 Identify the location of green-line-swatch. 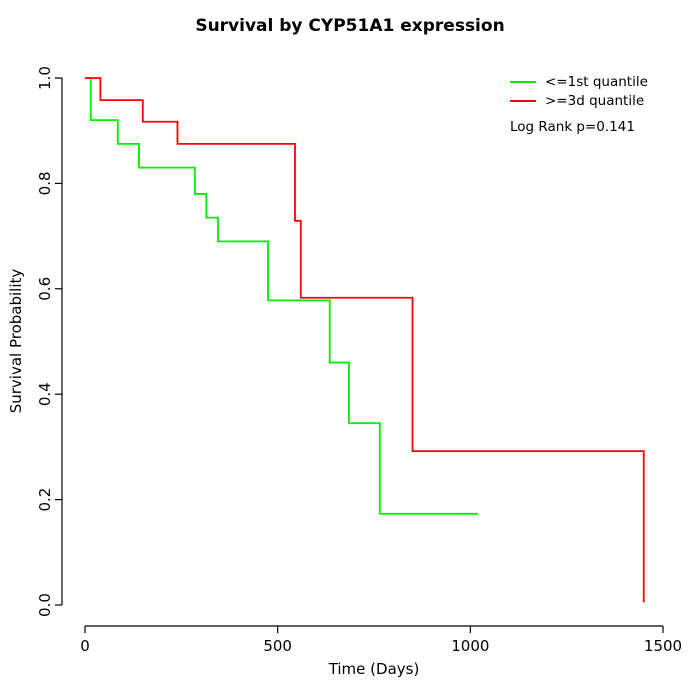
(523, 81).